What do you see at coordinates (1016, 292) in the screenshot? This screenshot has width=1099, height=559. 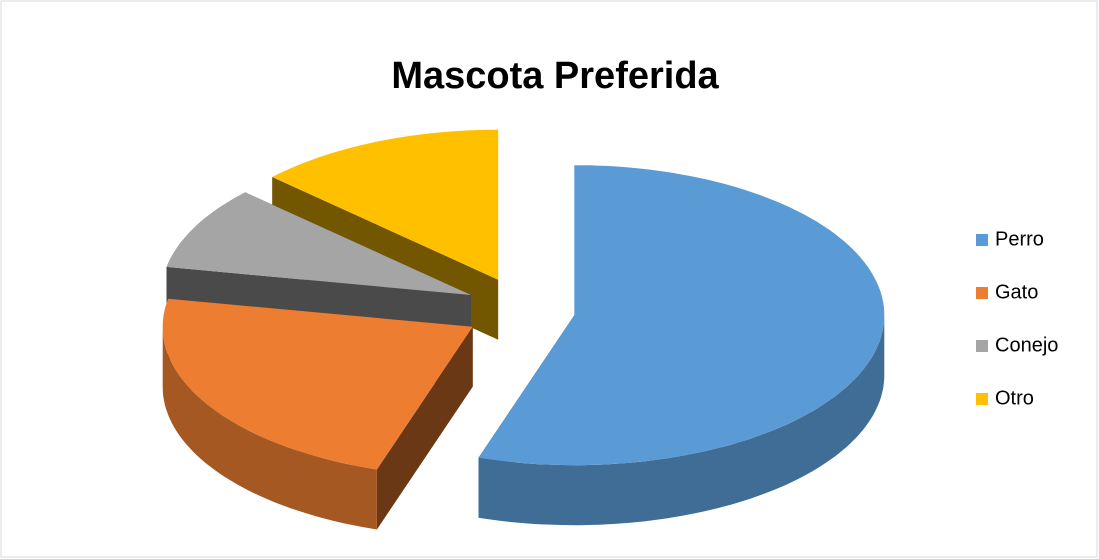 I see `legend-label: Gato` at bounding box center [1016, 292].